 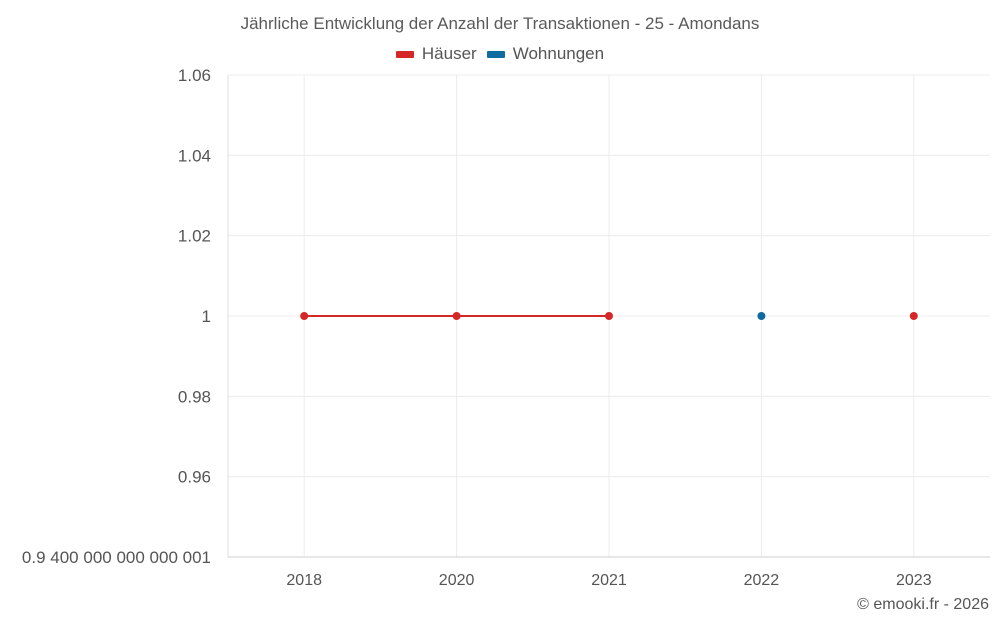 I want to click on legend-item-haeuser: Häuser, so click(x=436, y=54).